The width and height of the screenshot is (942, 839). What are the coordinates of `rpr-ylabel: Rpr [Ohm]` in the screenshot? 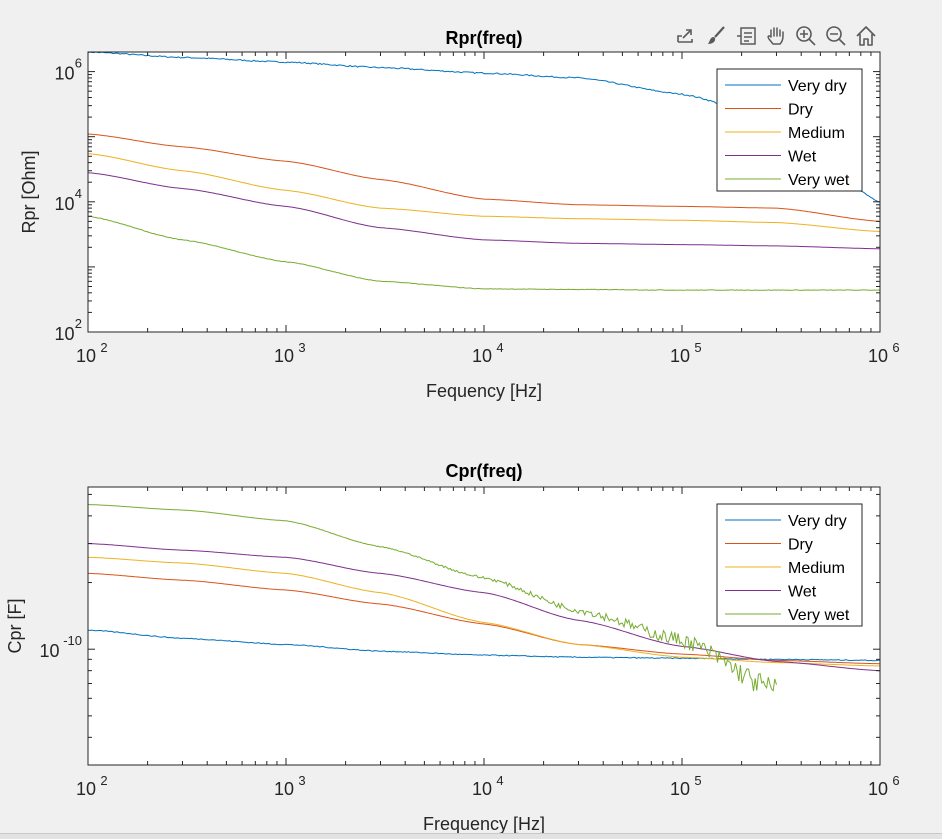 It's located at (29, 191).